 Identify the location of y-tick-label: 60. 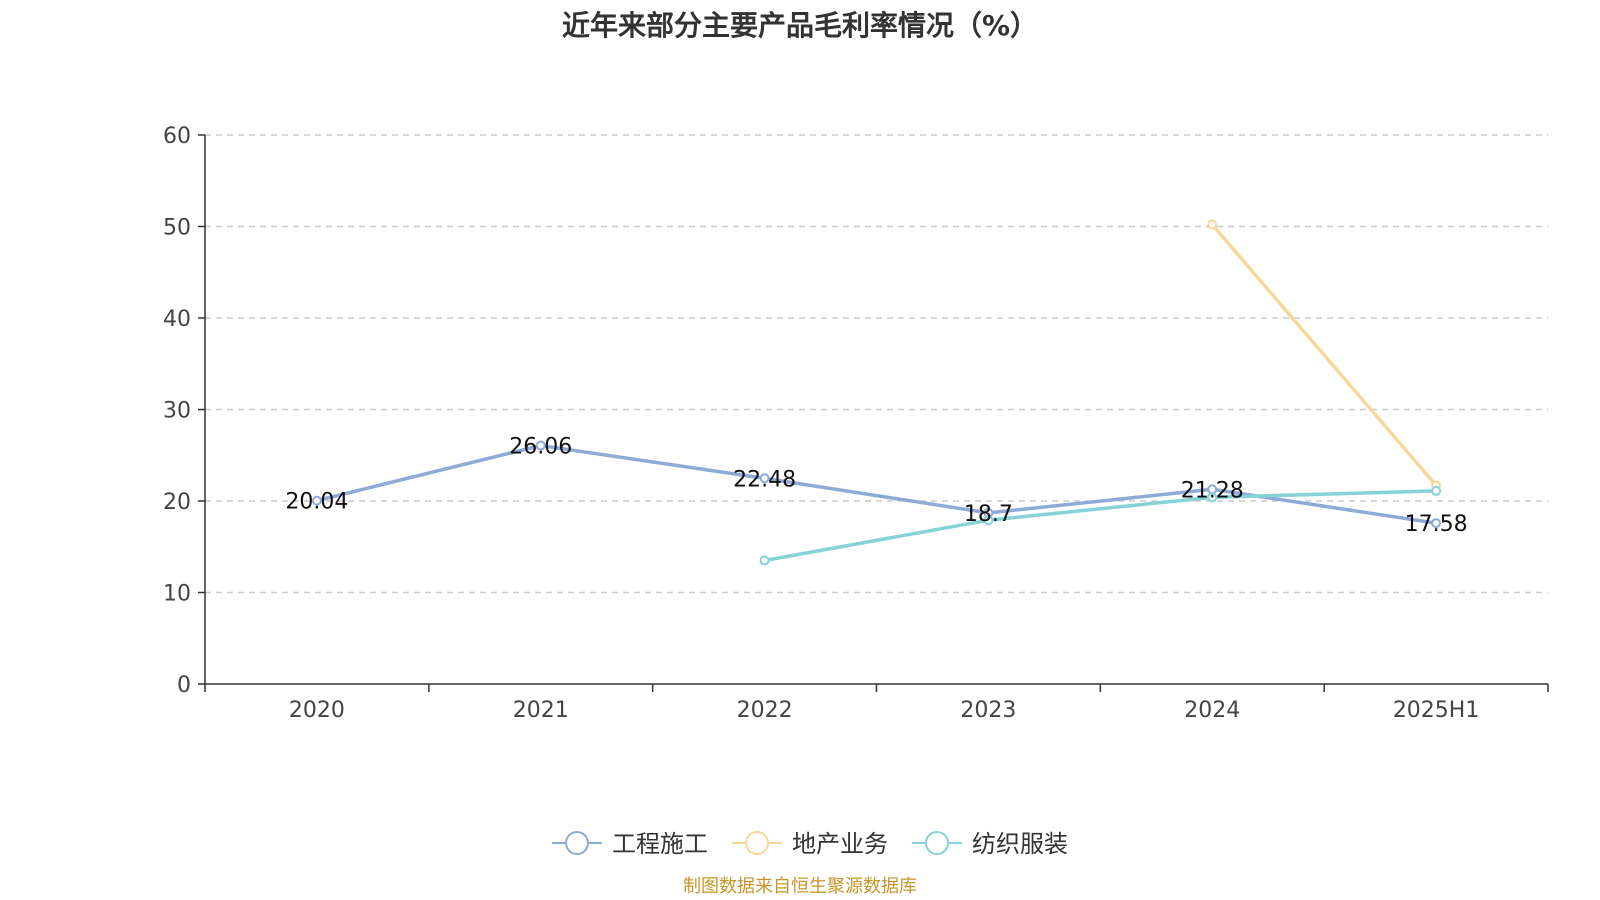
(177, 136).